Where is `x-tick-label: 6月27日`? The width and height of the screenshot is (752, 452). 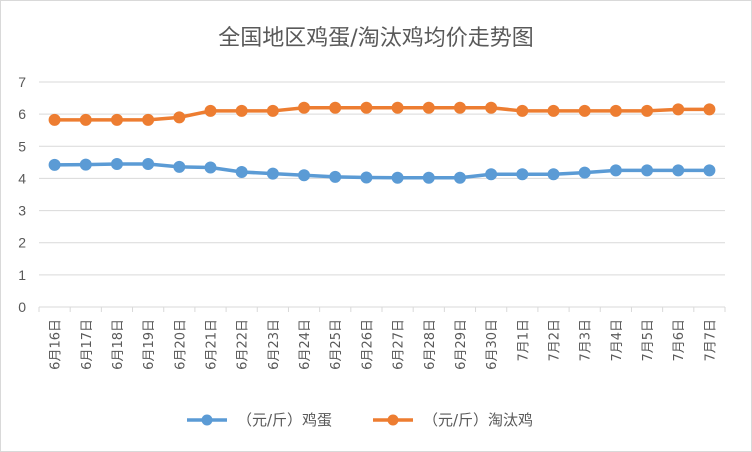 x-tick-label: 6月27日 is located at coordinates (399, 344).